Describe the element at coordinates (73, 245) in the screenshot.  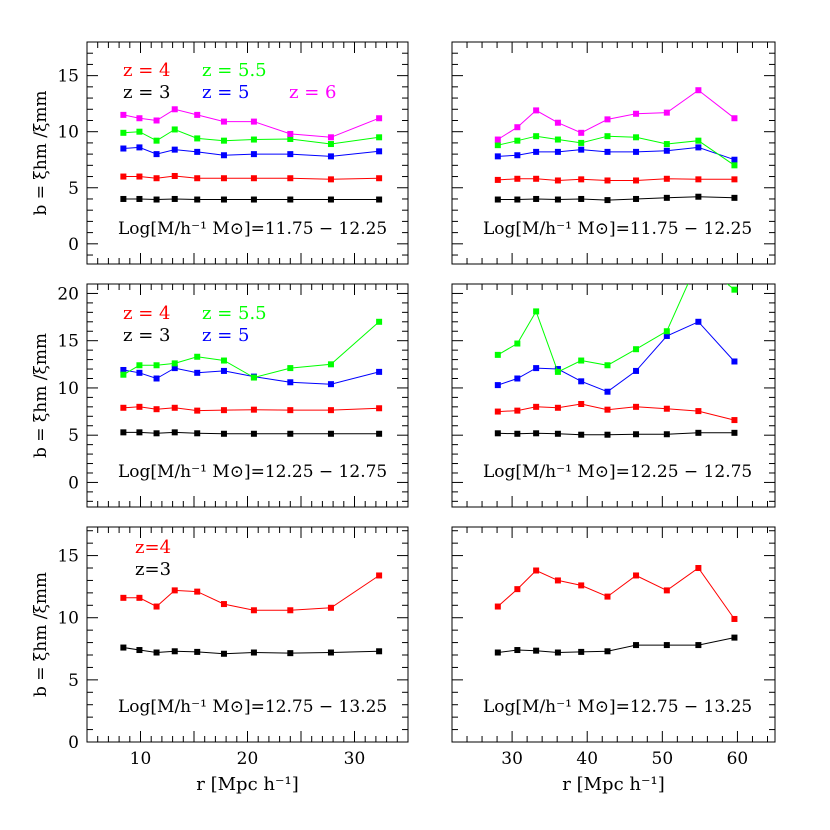
I see `y-tick-label: 0` at that location.